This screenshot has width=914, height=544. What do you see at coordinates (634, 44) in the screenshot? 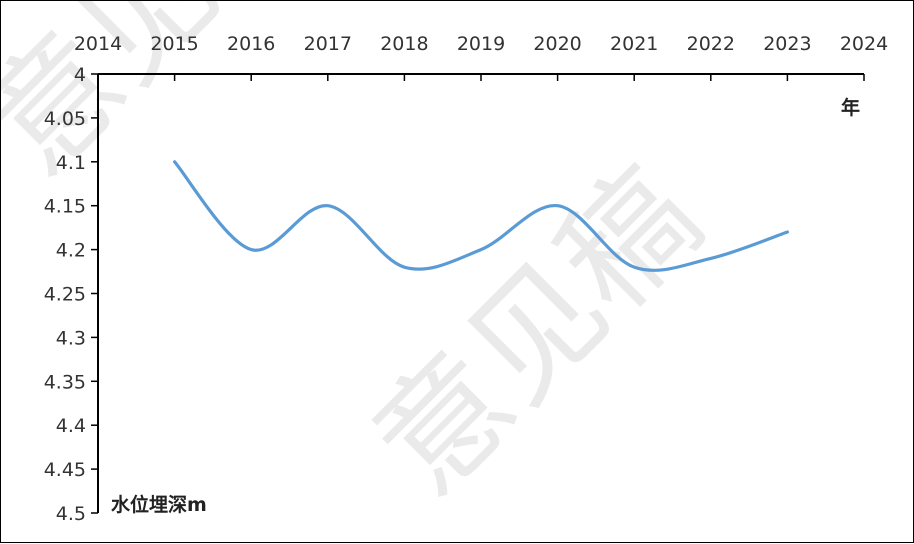
I see `x-tick-label: 2021` at bounding box center [634, 44].